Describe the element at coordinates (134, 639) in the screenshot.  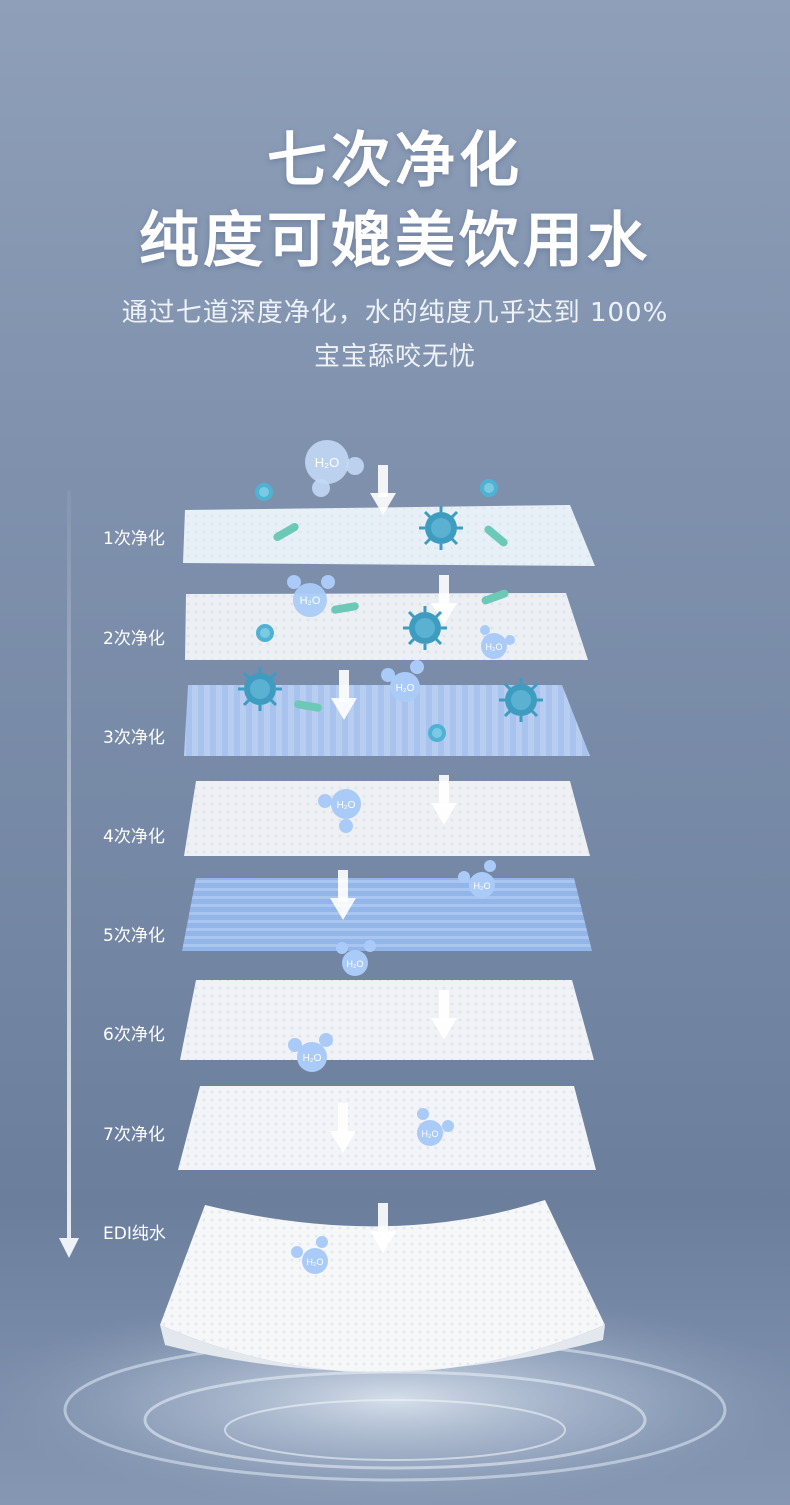
I see `stage-label-2: 2次净化` at that location.